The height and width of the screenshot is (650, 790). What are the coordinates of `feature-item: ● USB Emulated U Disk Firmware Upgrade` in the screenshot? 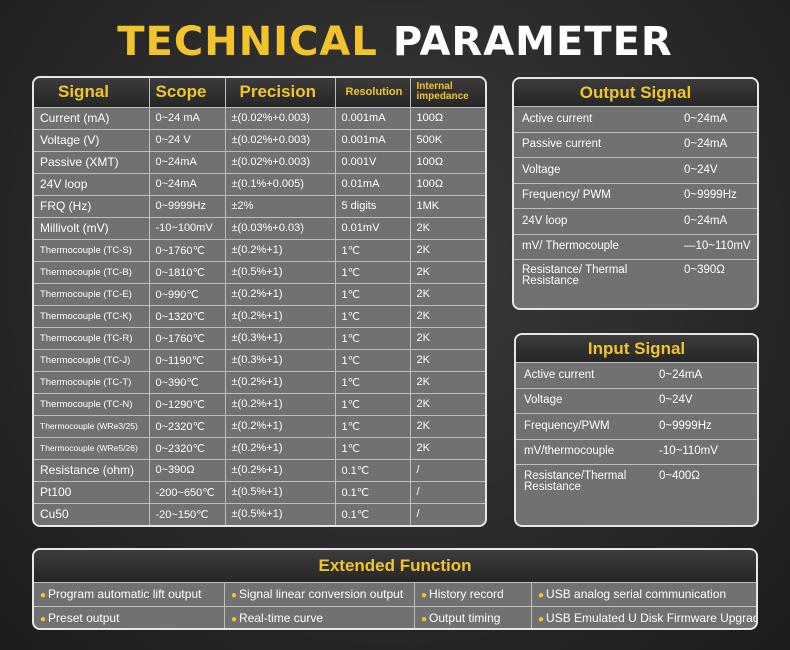 It's located at (643, 617).